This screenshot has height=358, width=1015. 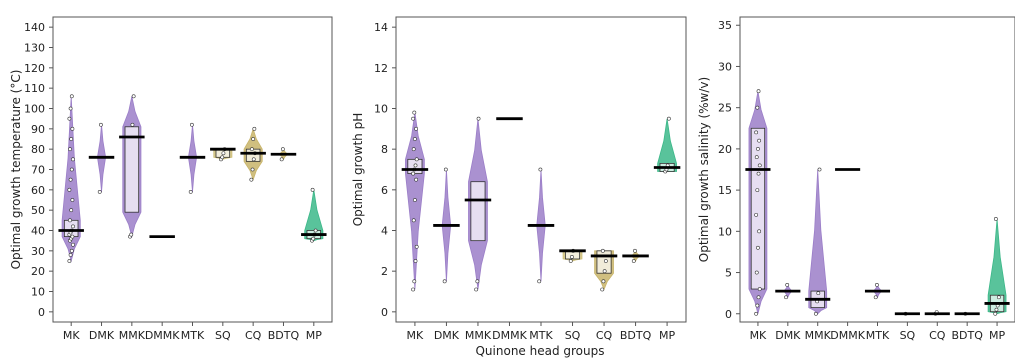 I want to click on iqr-box-mk, so click(x=758, y=208).